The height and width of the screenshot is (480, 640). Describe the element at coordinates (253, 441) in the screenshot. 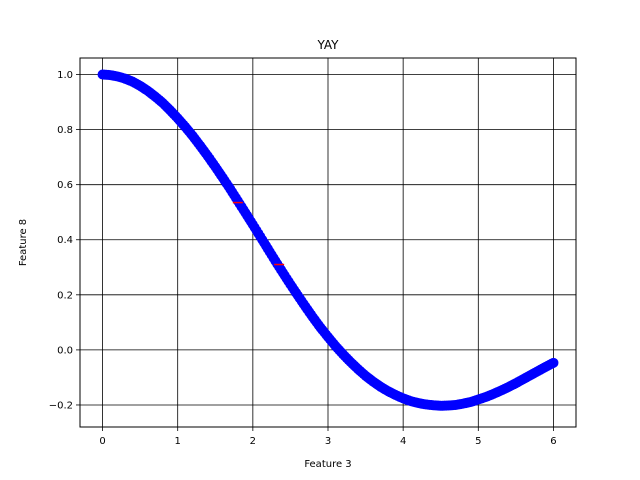

I see `x-tick-label: 2` at that location.